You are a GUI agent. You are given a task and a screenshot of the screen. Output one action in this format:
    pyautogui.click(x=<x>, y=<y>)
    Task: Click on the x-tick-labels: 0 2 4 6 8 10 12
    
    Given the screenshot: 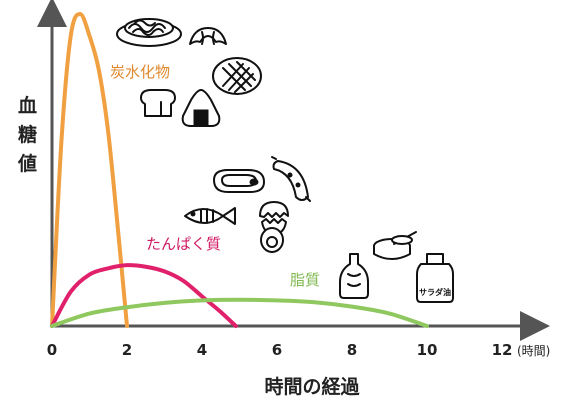 What is the action you would take?
    pyautogui.click(x=280, y=350)
    